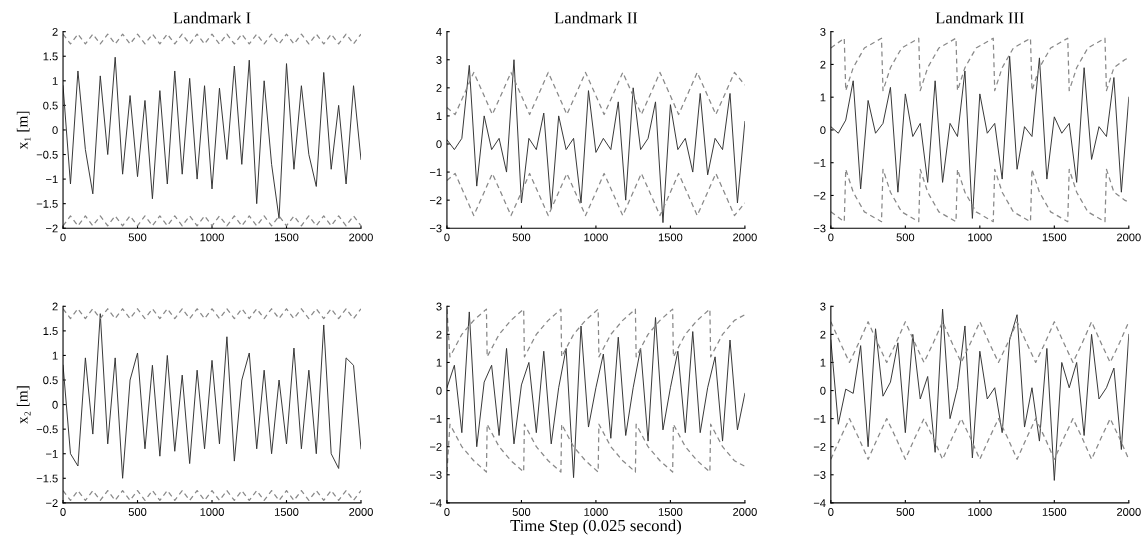  What do you see at coordinates (212, 17) in the screenshot?
I see `chart-title: Landmark I` at bounding box center [212, 17].